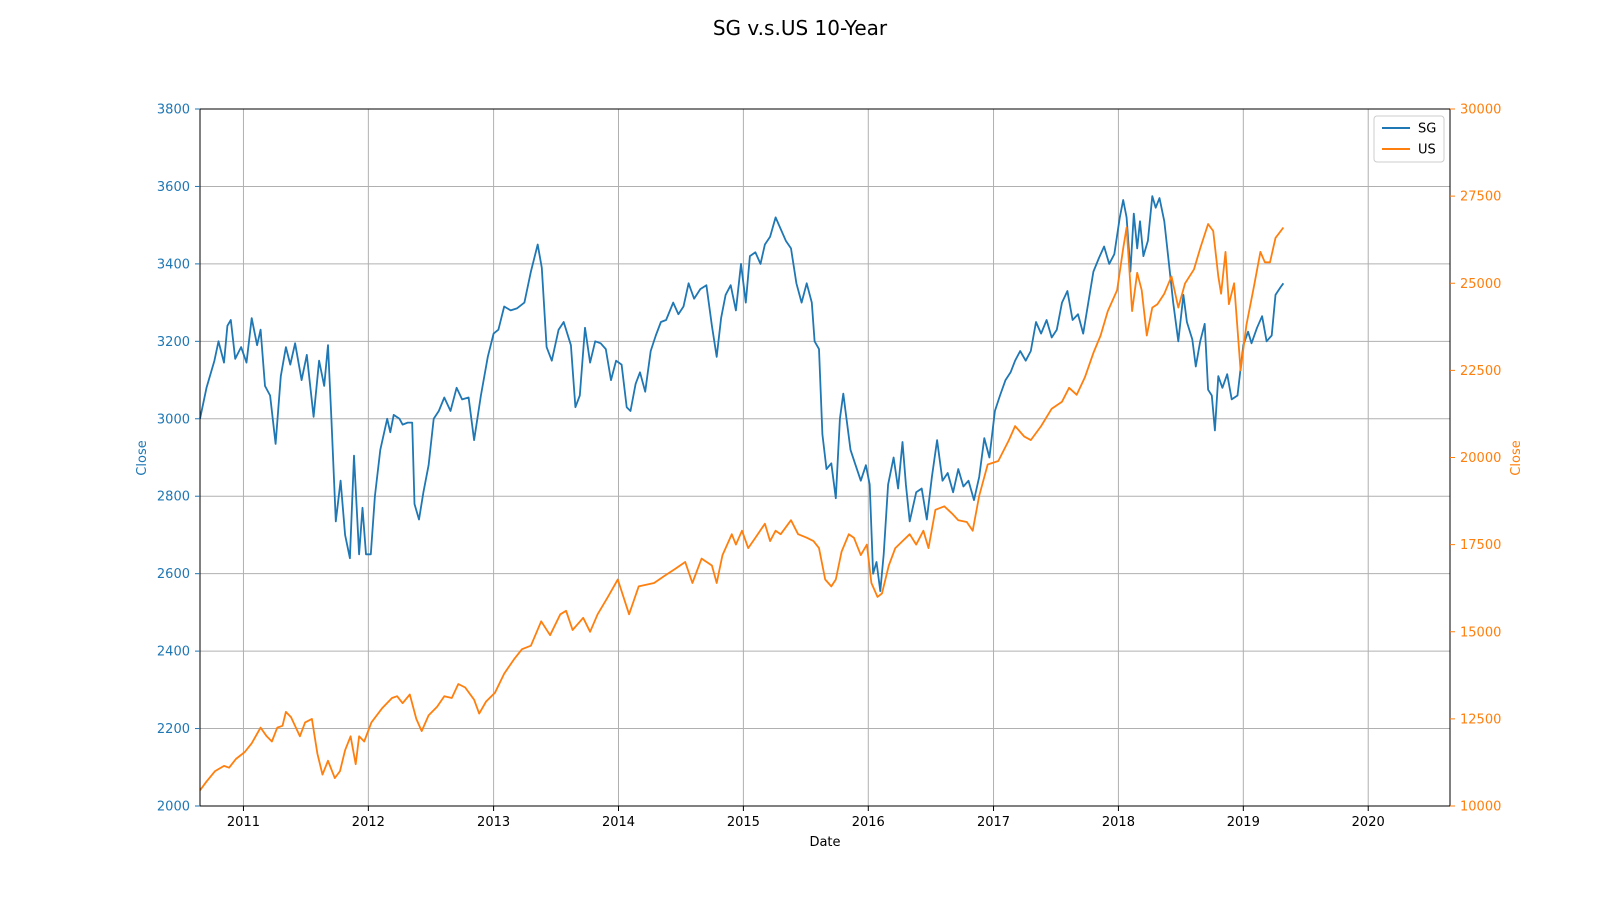  What do you see at coordinates (1480, 719) in the screenshot?
I see `y-right-tick-label: 12500` at bounding box center [1480, 719].